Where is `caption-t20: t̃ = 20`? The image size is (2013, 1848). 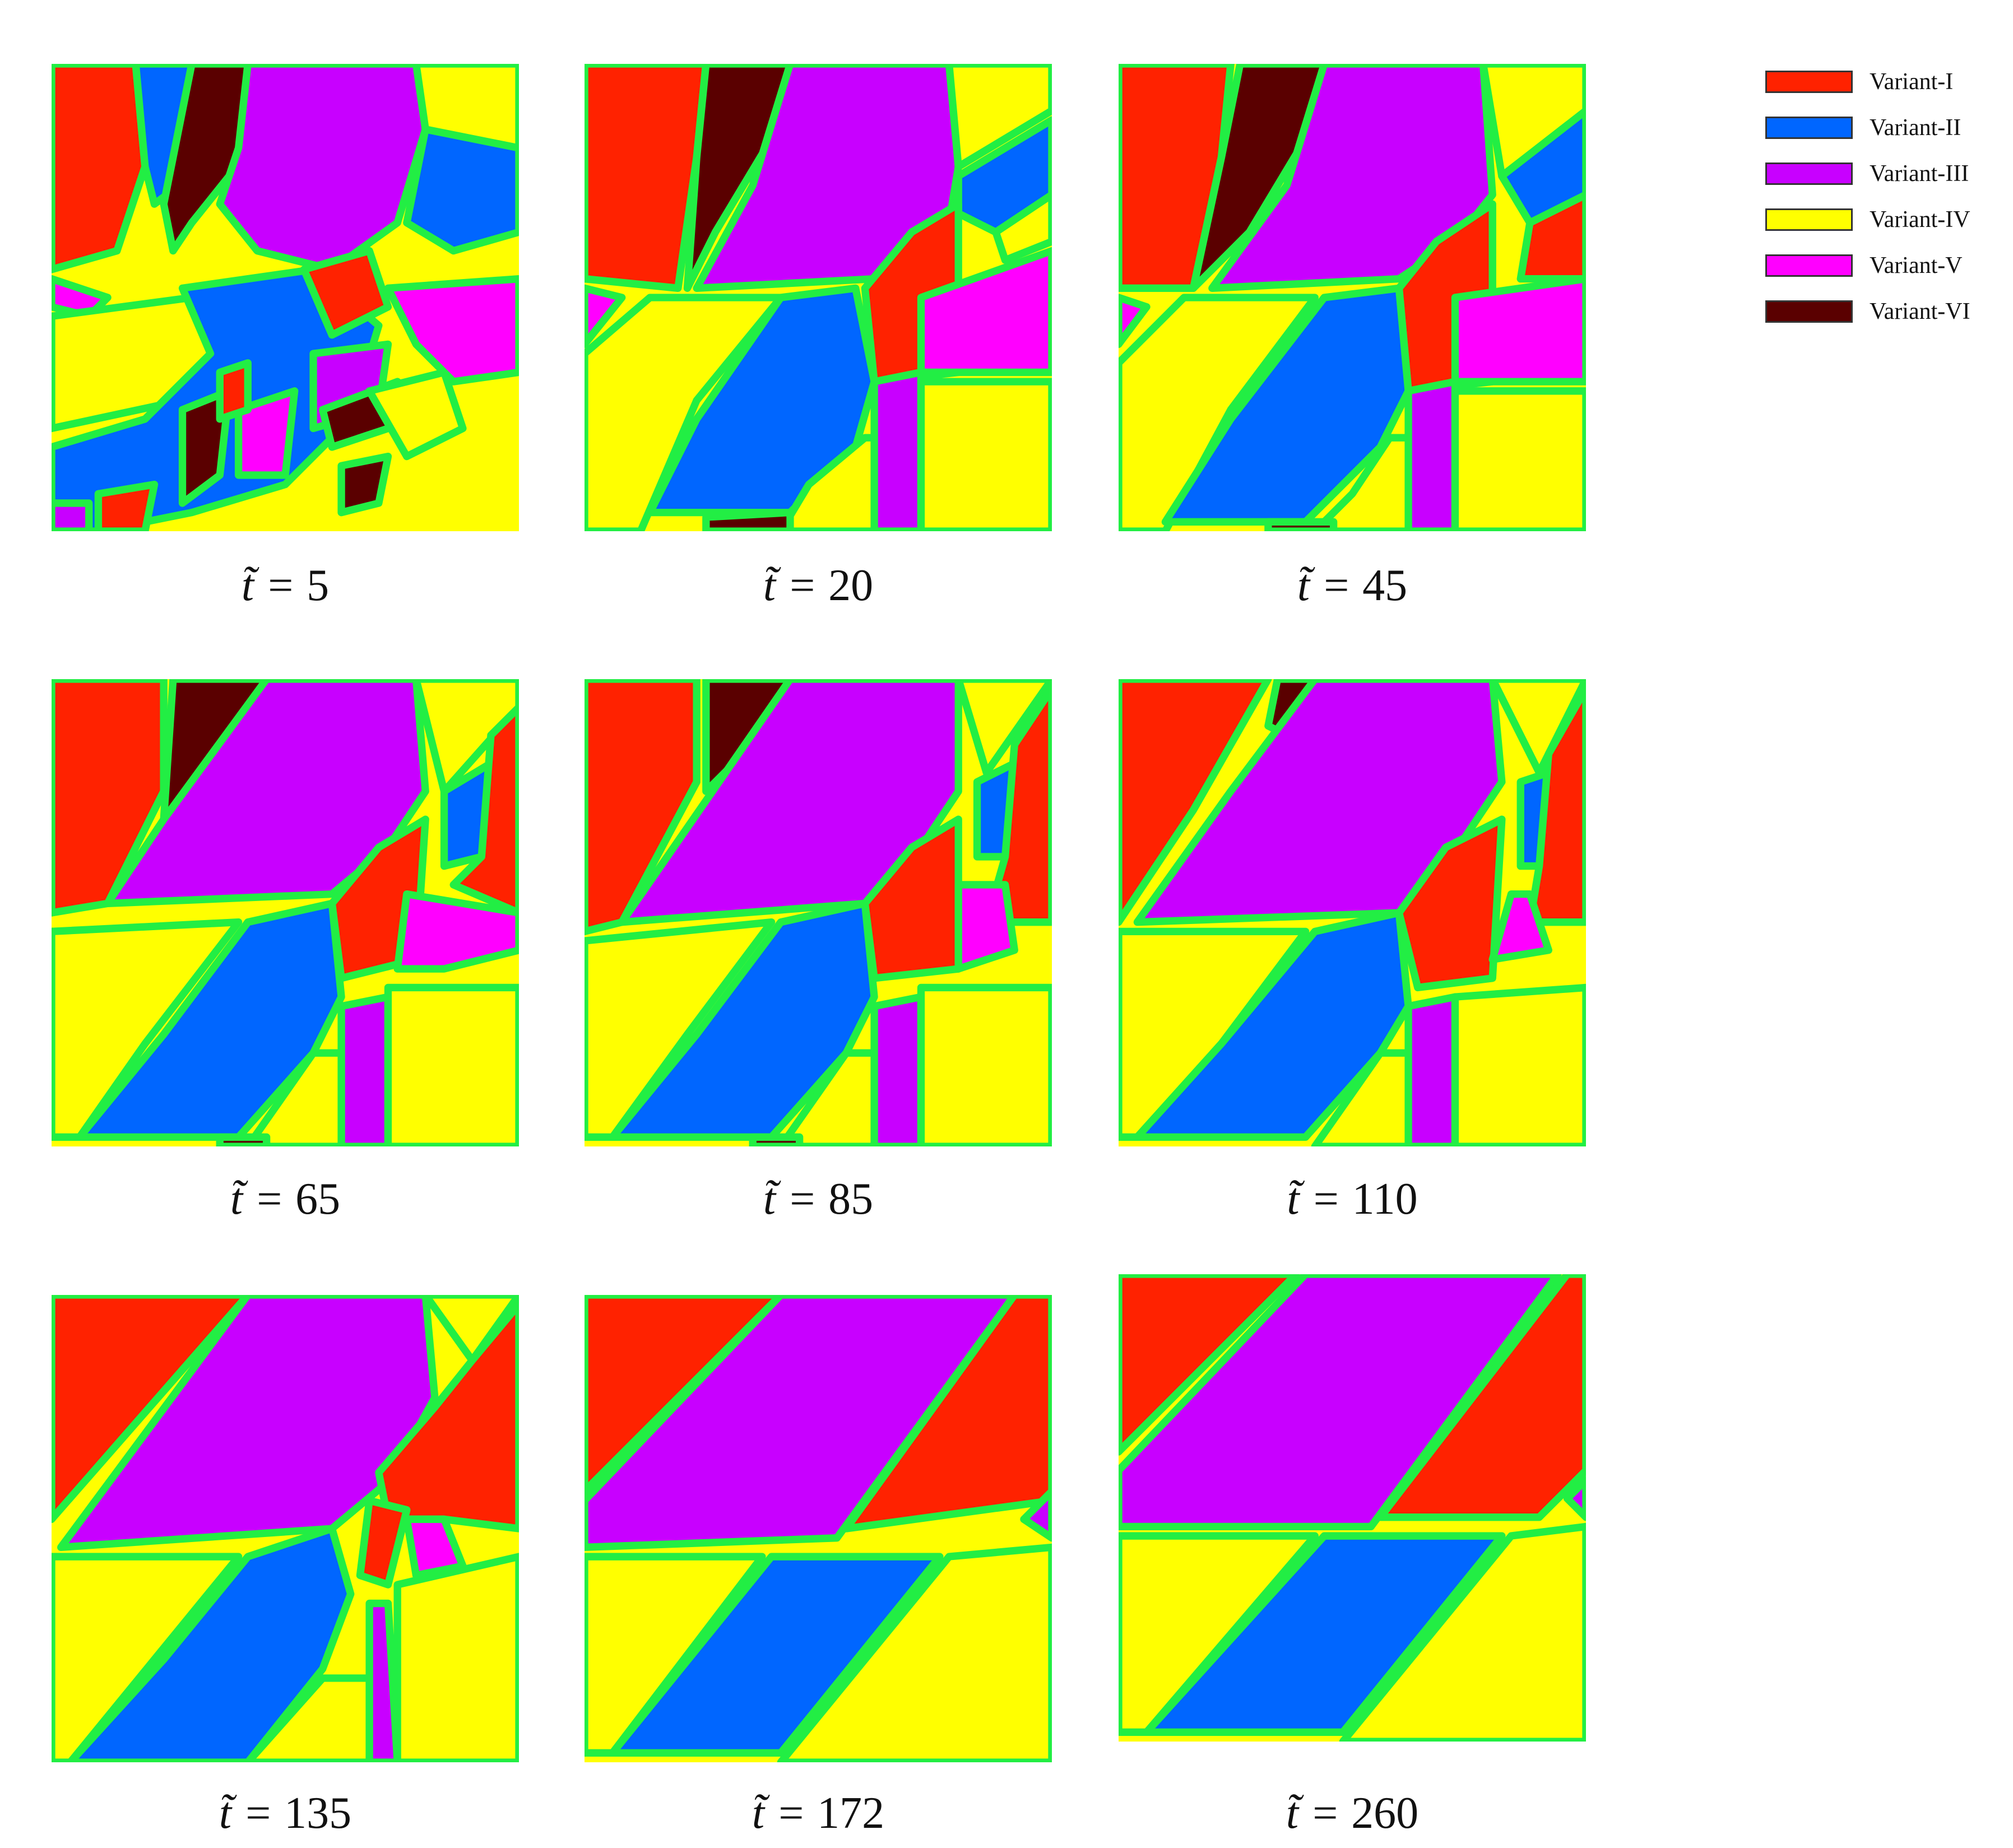
caption-t20: t̃ = 20 is located at coordinates (818, 585).